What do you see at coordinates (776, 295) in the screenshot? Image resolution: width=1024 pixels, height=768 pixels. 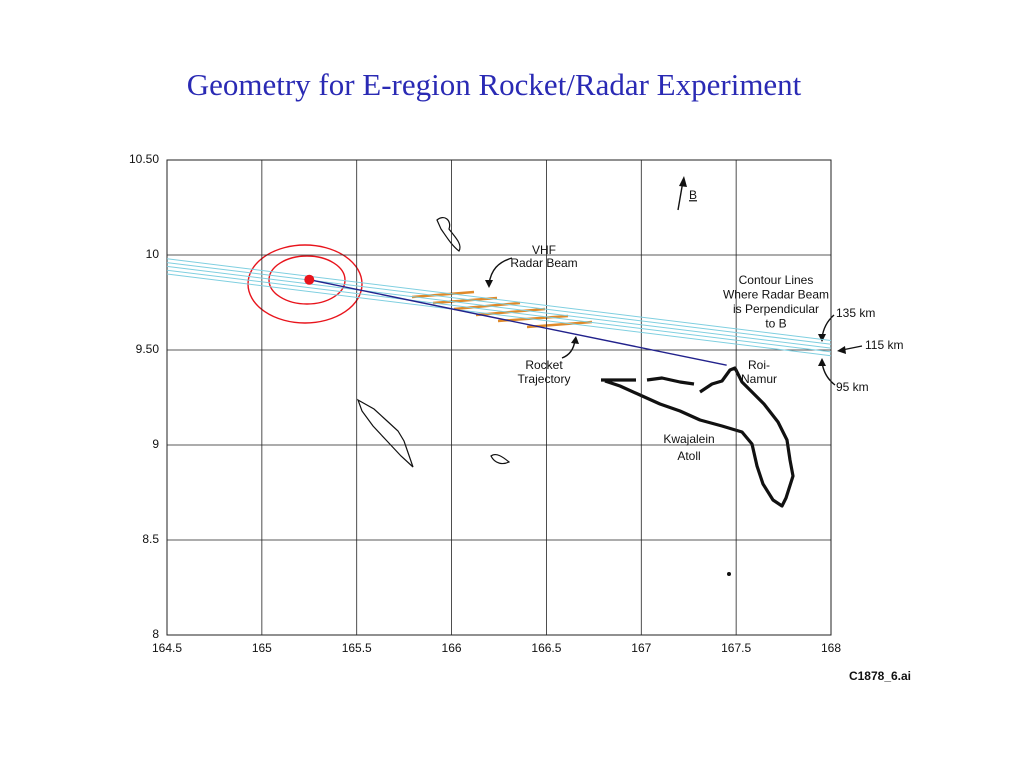 I see `annotation: Where Radar Beam` at bounding box center [776, 295].